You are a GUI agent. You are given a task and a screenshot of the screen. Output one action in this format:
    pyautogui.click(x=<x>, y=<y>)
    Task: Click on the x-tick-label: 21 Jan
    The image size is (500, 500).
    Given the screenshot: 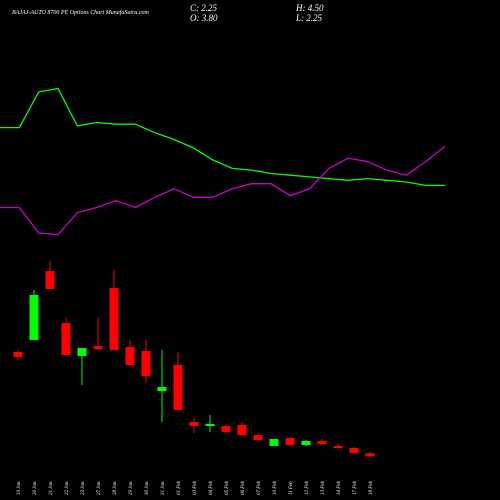 What is the action you would take?
    pyautogui.click(x=51, y=488)
    